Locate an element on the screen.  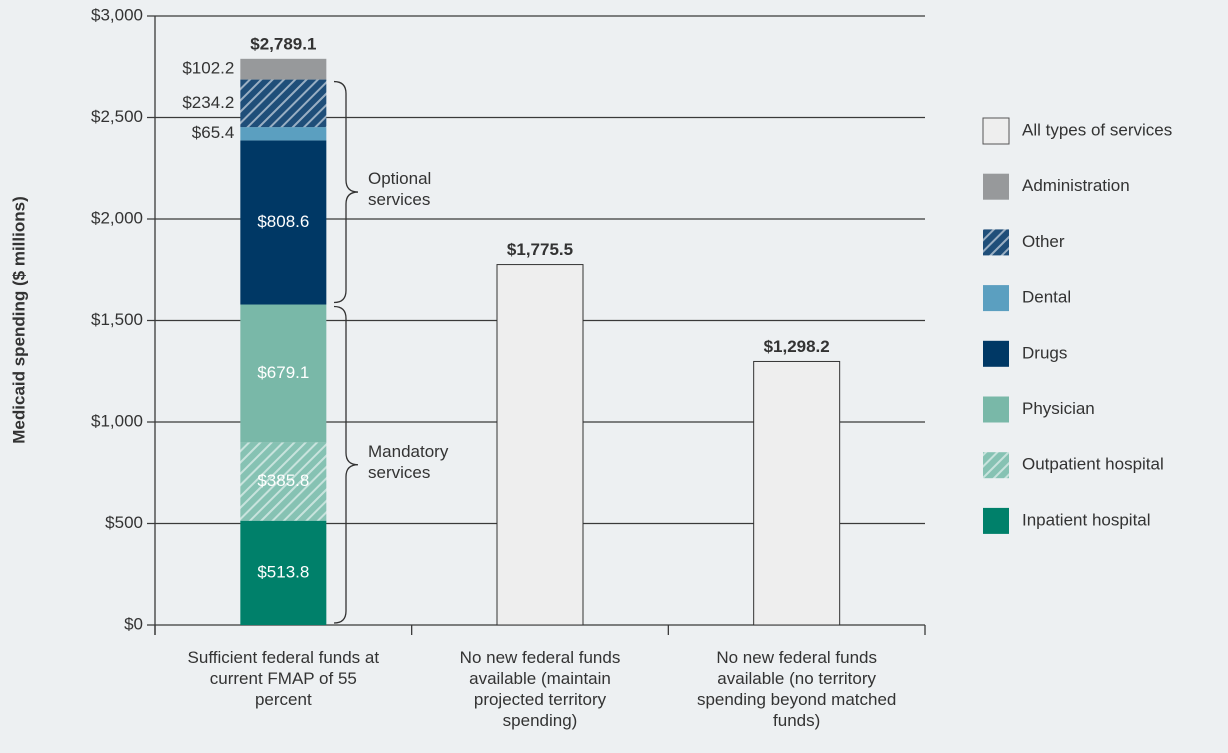
value-label: $679.1 is located at coordinates (283, 372).